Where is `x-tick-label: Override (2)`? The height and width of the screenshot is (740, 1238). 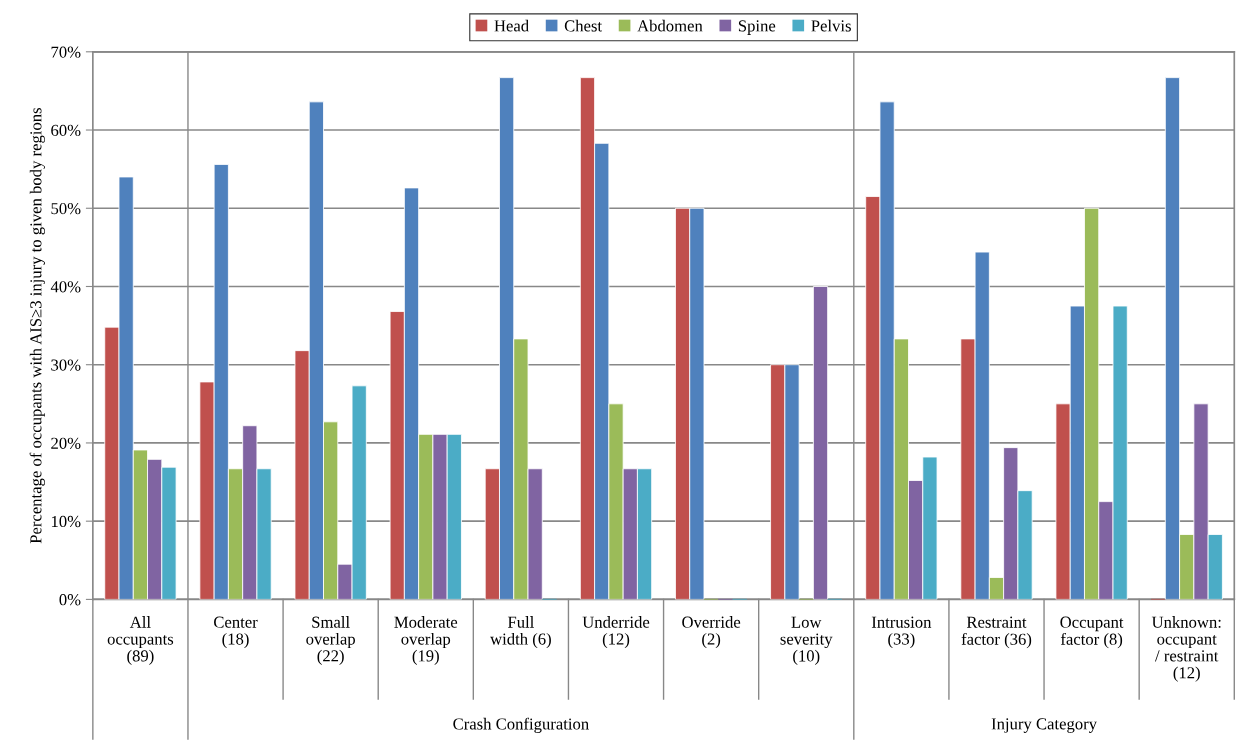
x-tick-label: Override (2) is located at coordinates (711, 632).